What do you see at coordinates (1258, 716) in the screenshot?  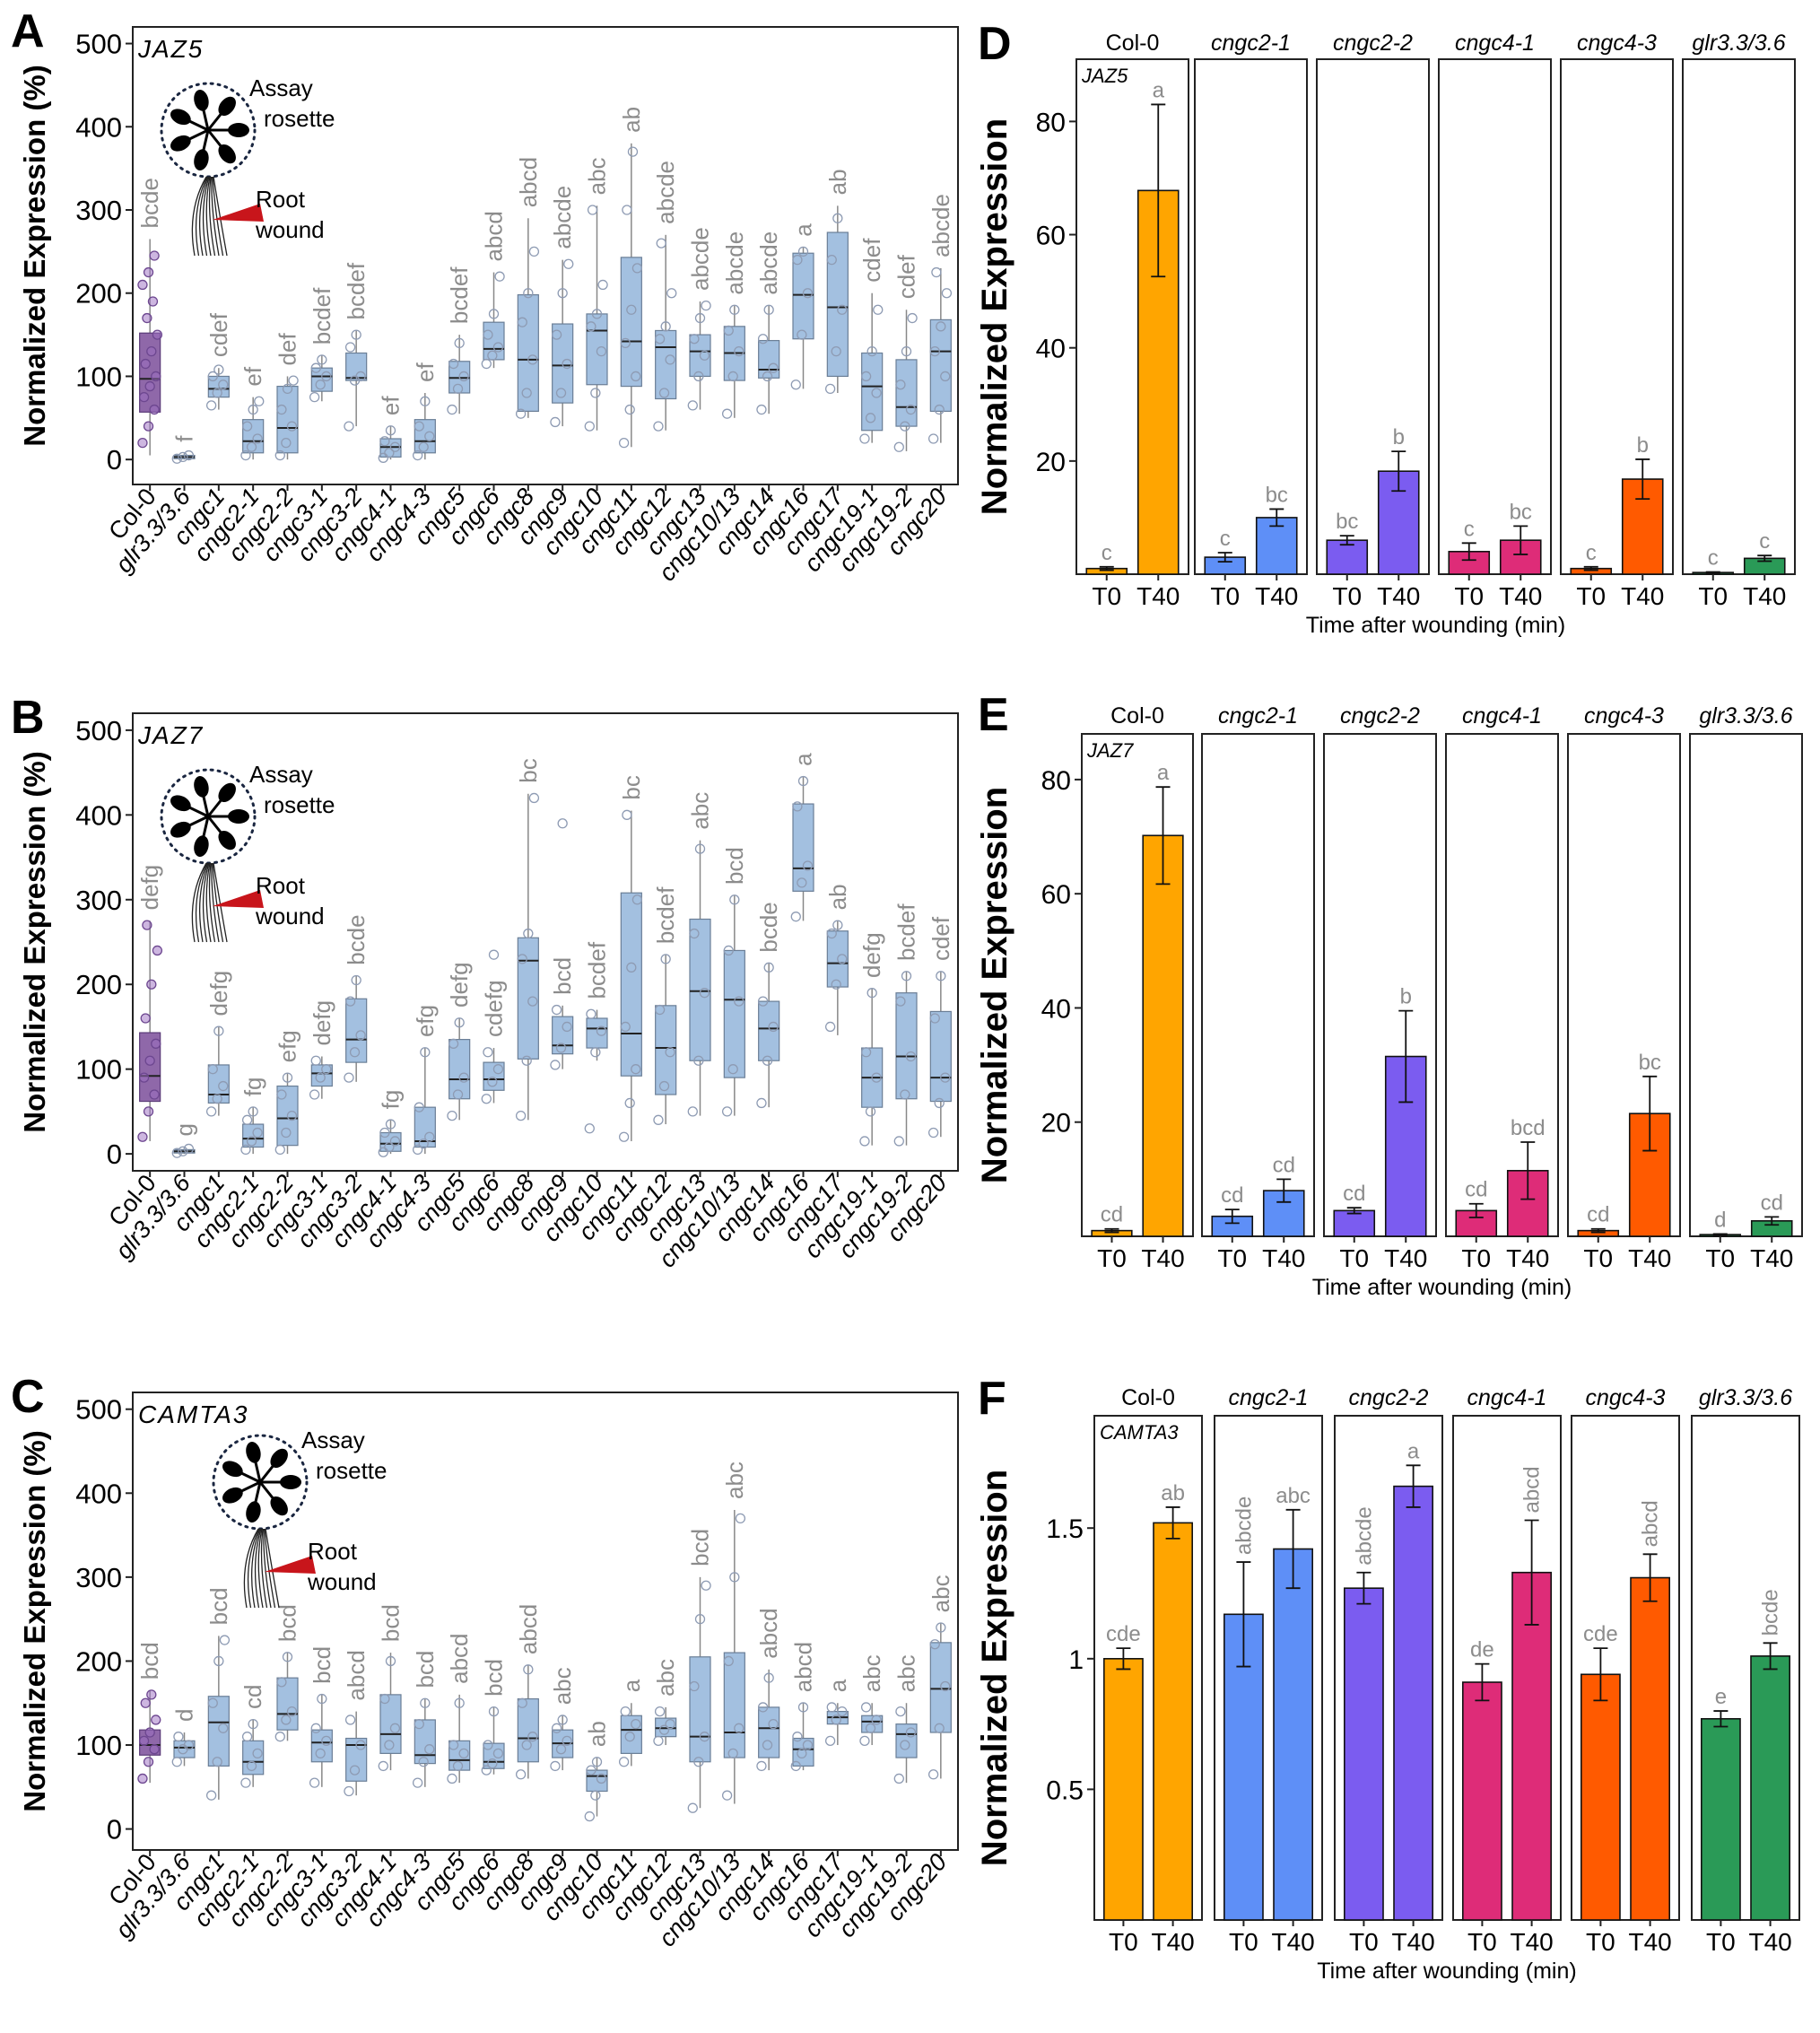 I see `facet-title: cngc2-1` at bounding box center [1258, 716].